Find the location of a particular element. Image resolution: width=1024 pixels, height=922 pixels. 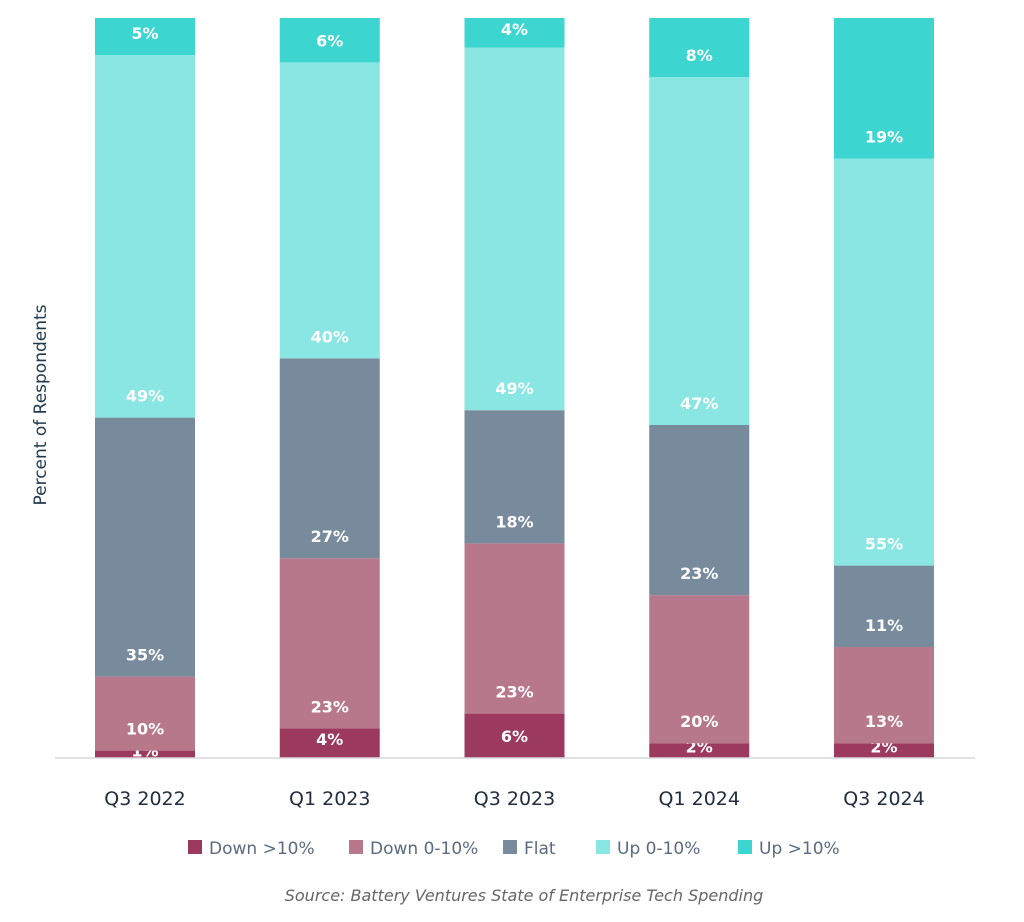

data-label: 5% is located at coordinates (144, 33).